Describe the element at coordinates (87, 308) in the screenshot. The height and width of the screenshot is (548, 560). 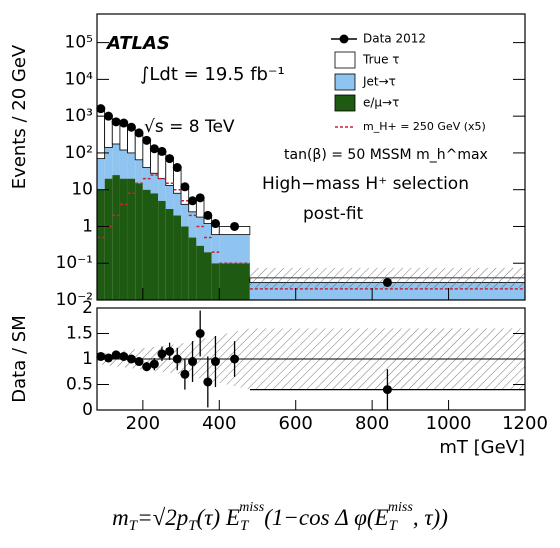
I see `y-tick-label: 2` at that location.